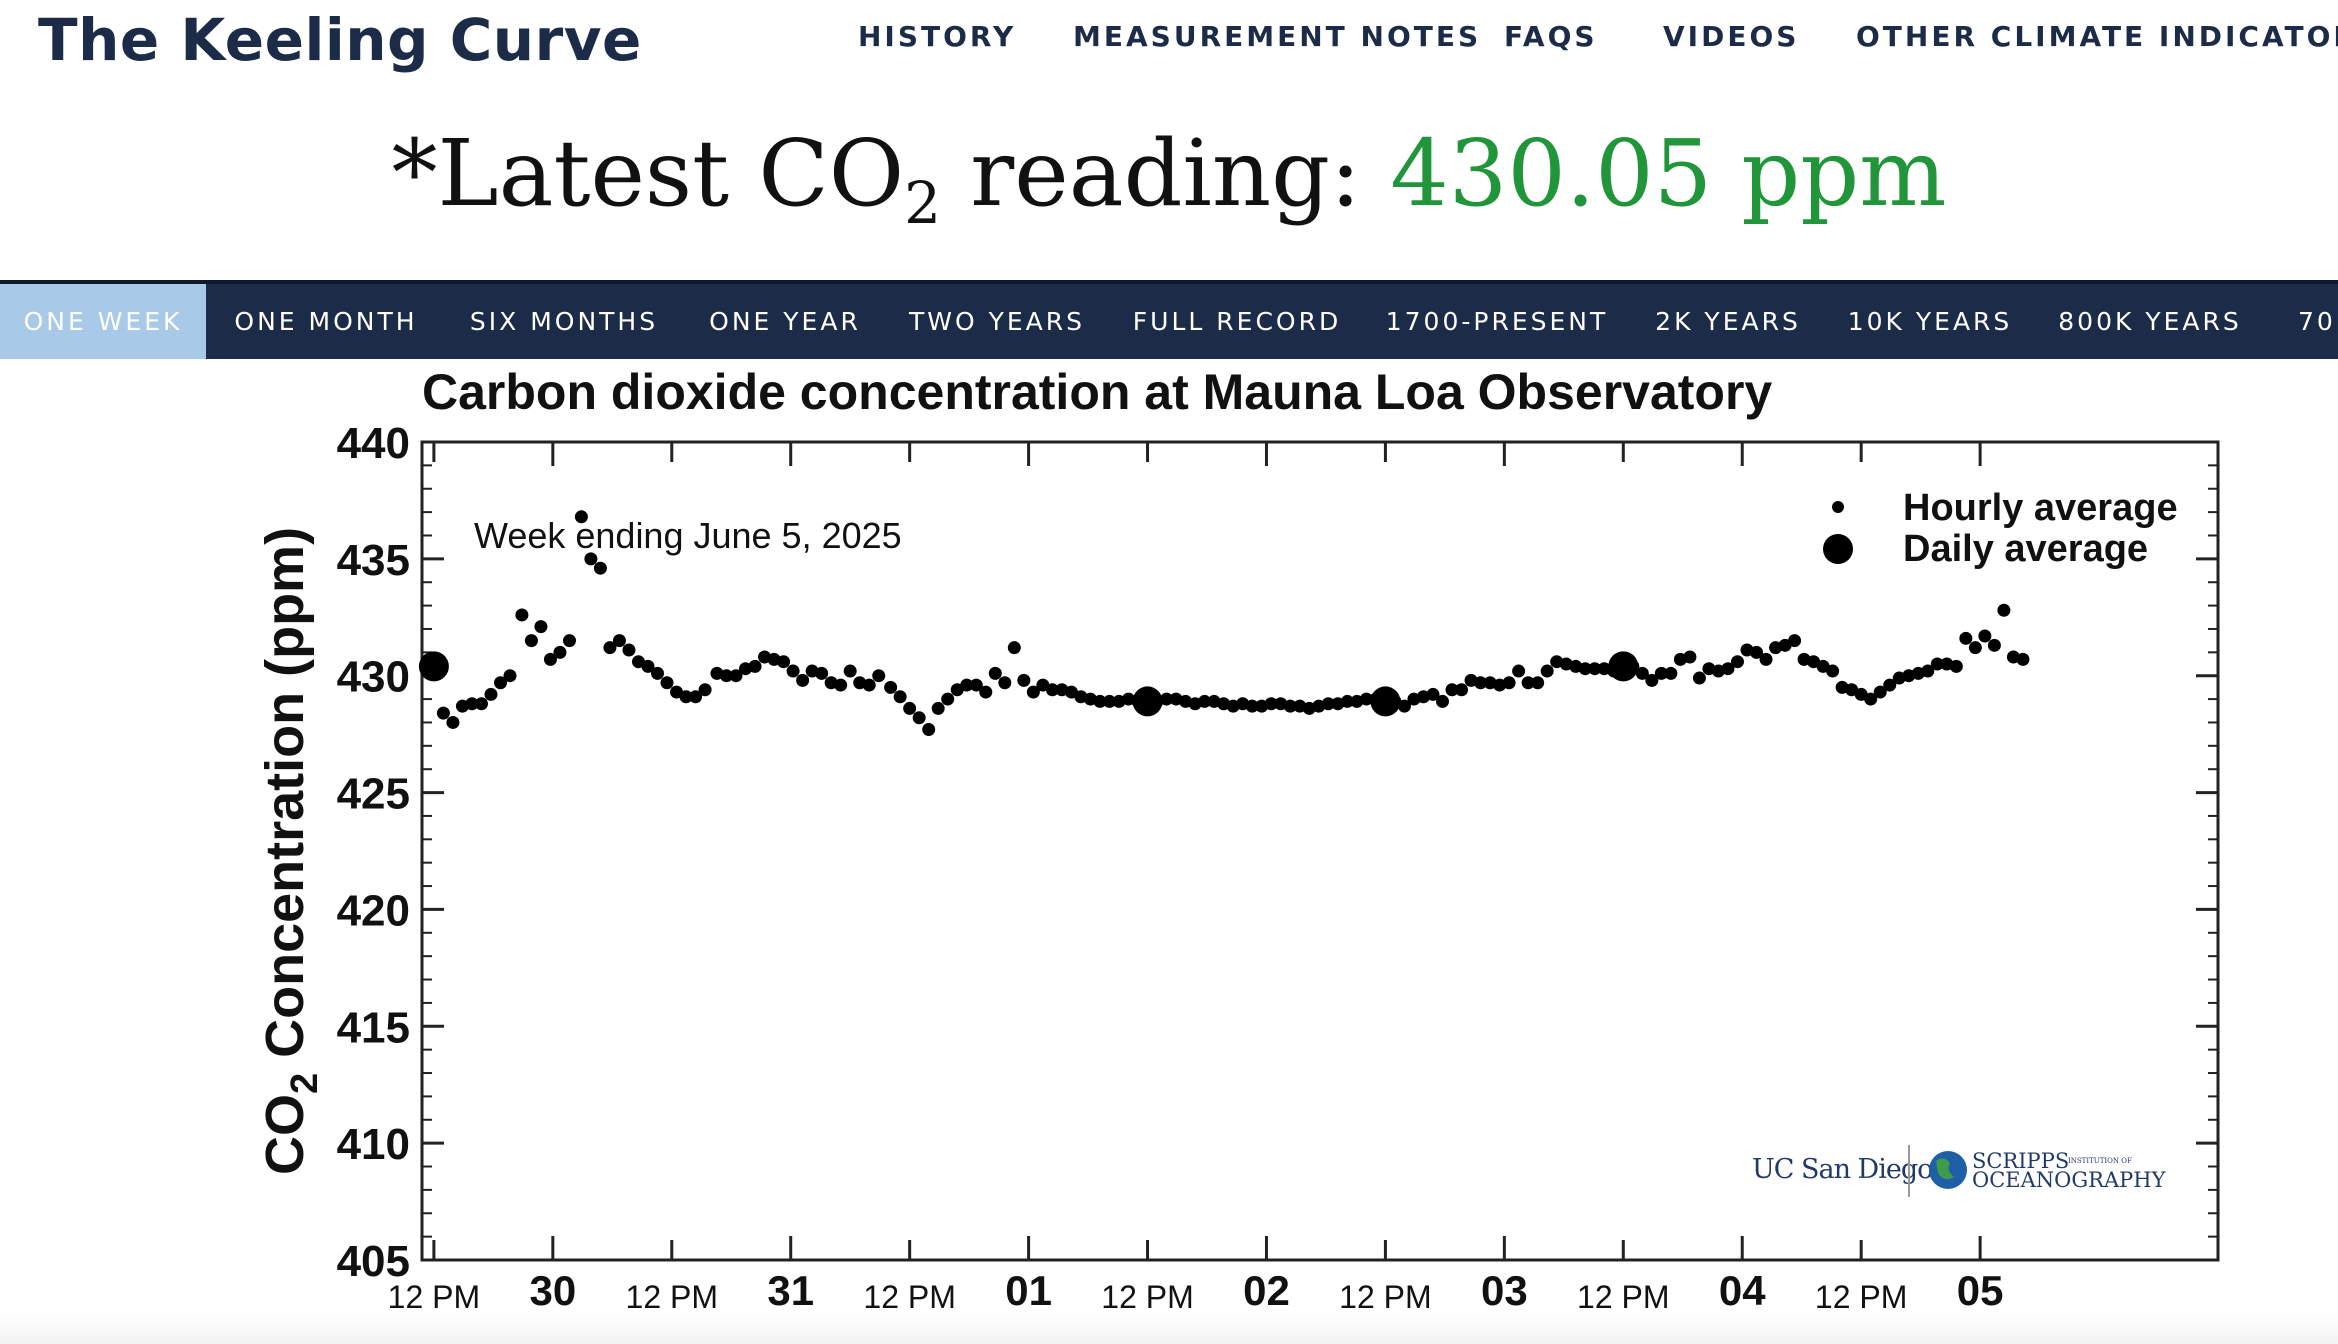 This screenshot has height=1344, width=2338. I want to click on reading-subscript: 2, so click(923, 203).